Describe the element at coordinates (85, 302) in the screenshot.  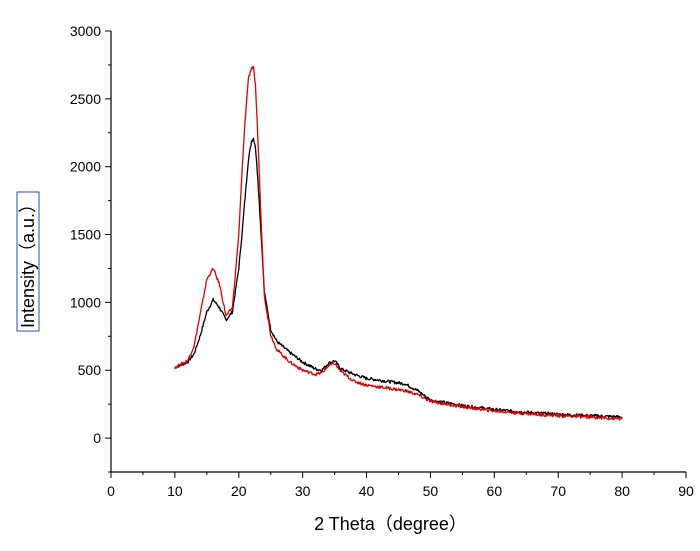
I see `y-tick-label: 1000` at that location.